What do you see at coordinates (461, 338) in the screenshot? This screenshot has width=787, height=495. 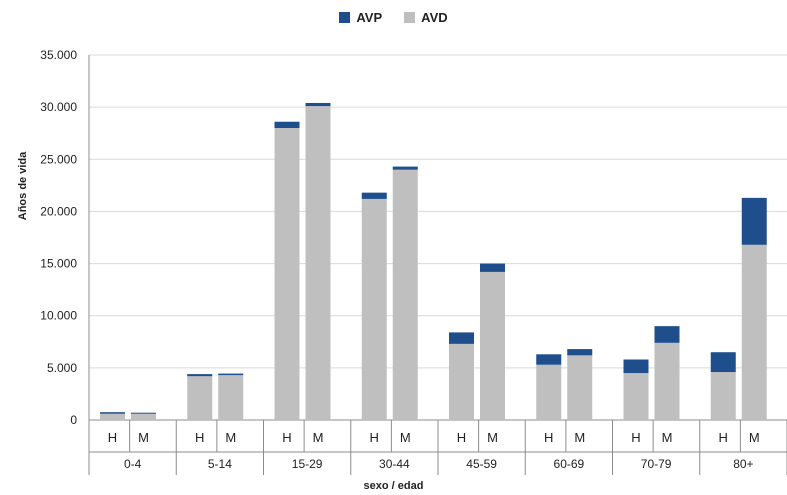 I see `bar-avp-45-59-H` at bounding box center [461, 338].